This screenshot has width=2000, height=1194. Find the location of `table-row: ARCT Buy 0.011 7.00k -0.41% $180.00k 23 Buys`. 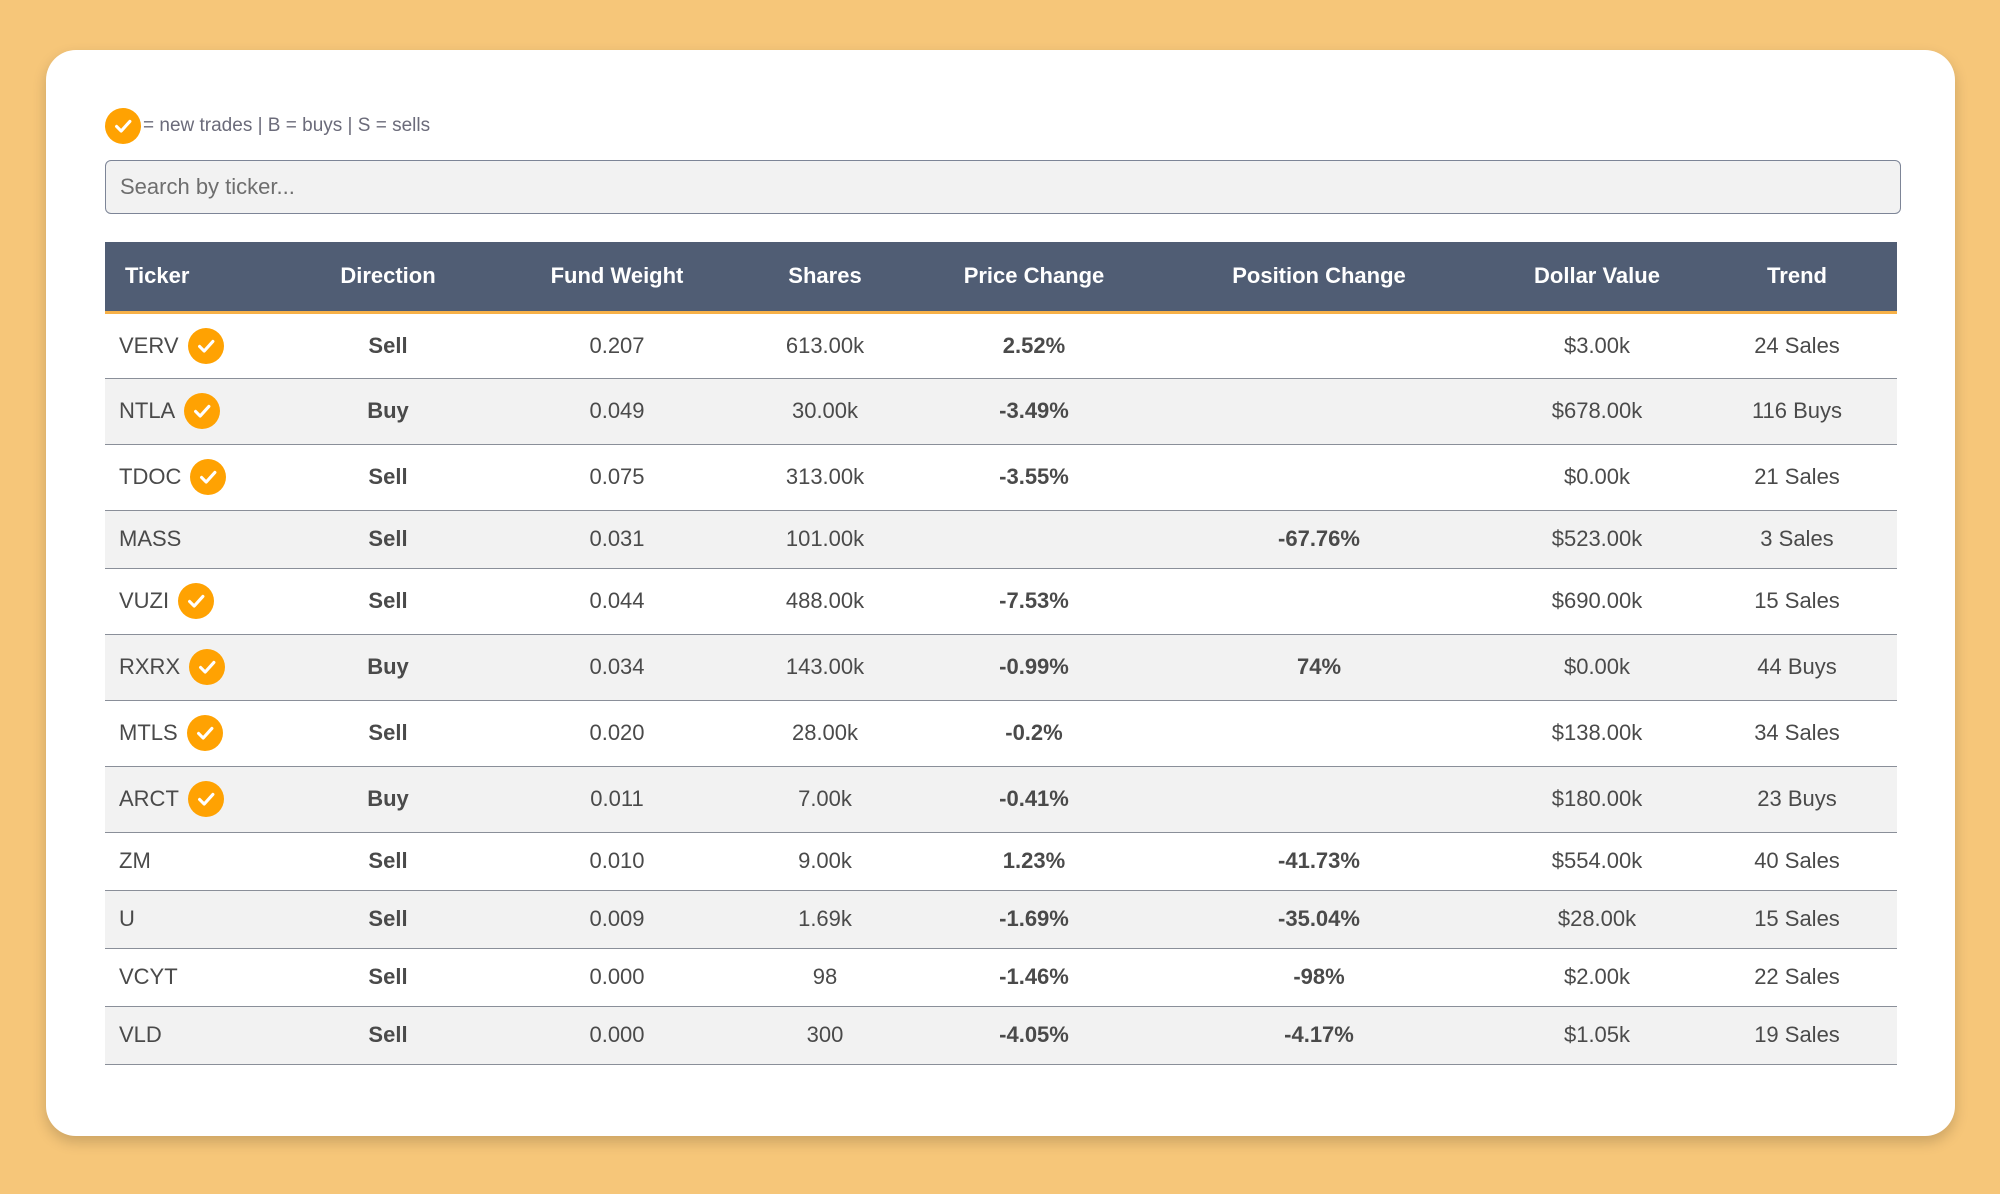

table-row: ARCT Buy 0.011 7.00k -0.41% $180.00k 23 Buys is located at coordinates (1001, 799).